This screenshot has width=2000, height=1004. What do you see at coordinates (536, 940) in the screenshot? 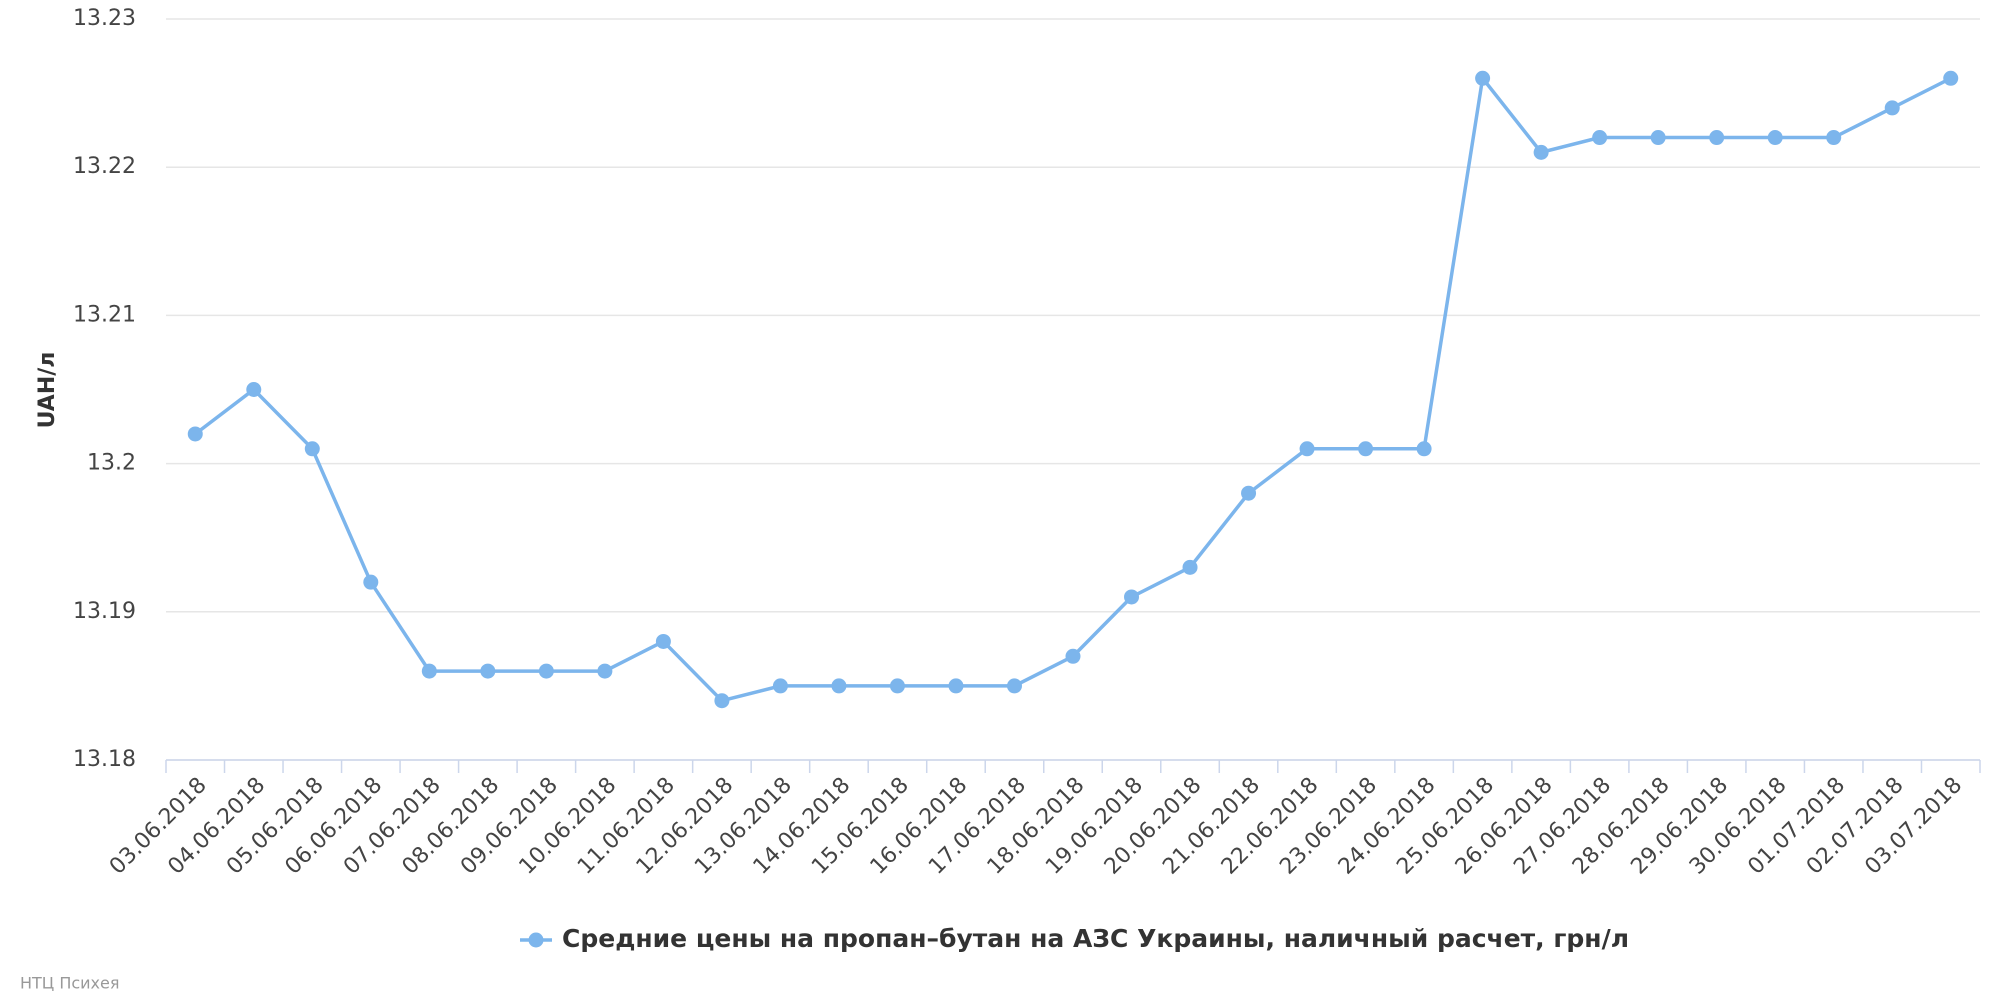
I see `legend-marker` at bounding box center [536, 940].